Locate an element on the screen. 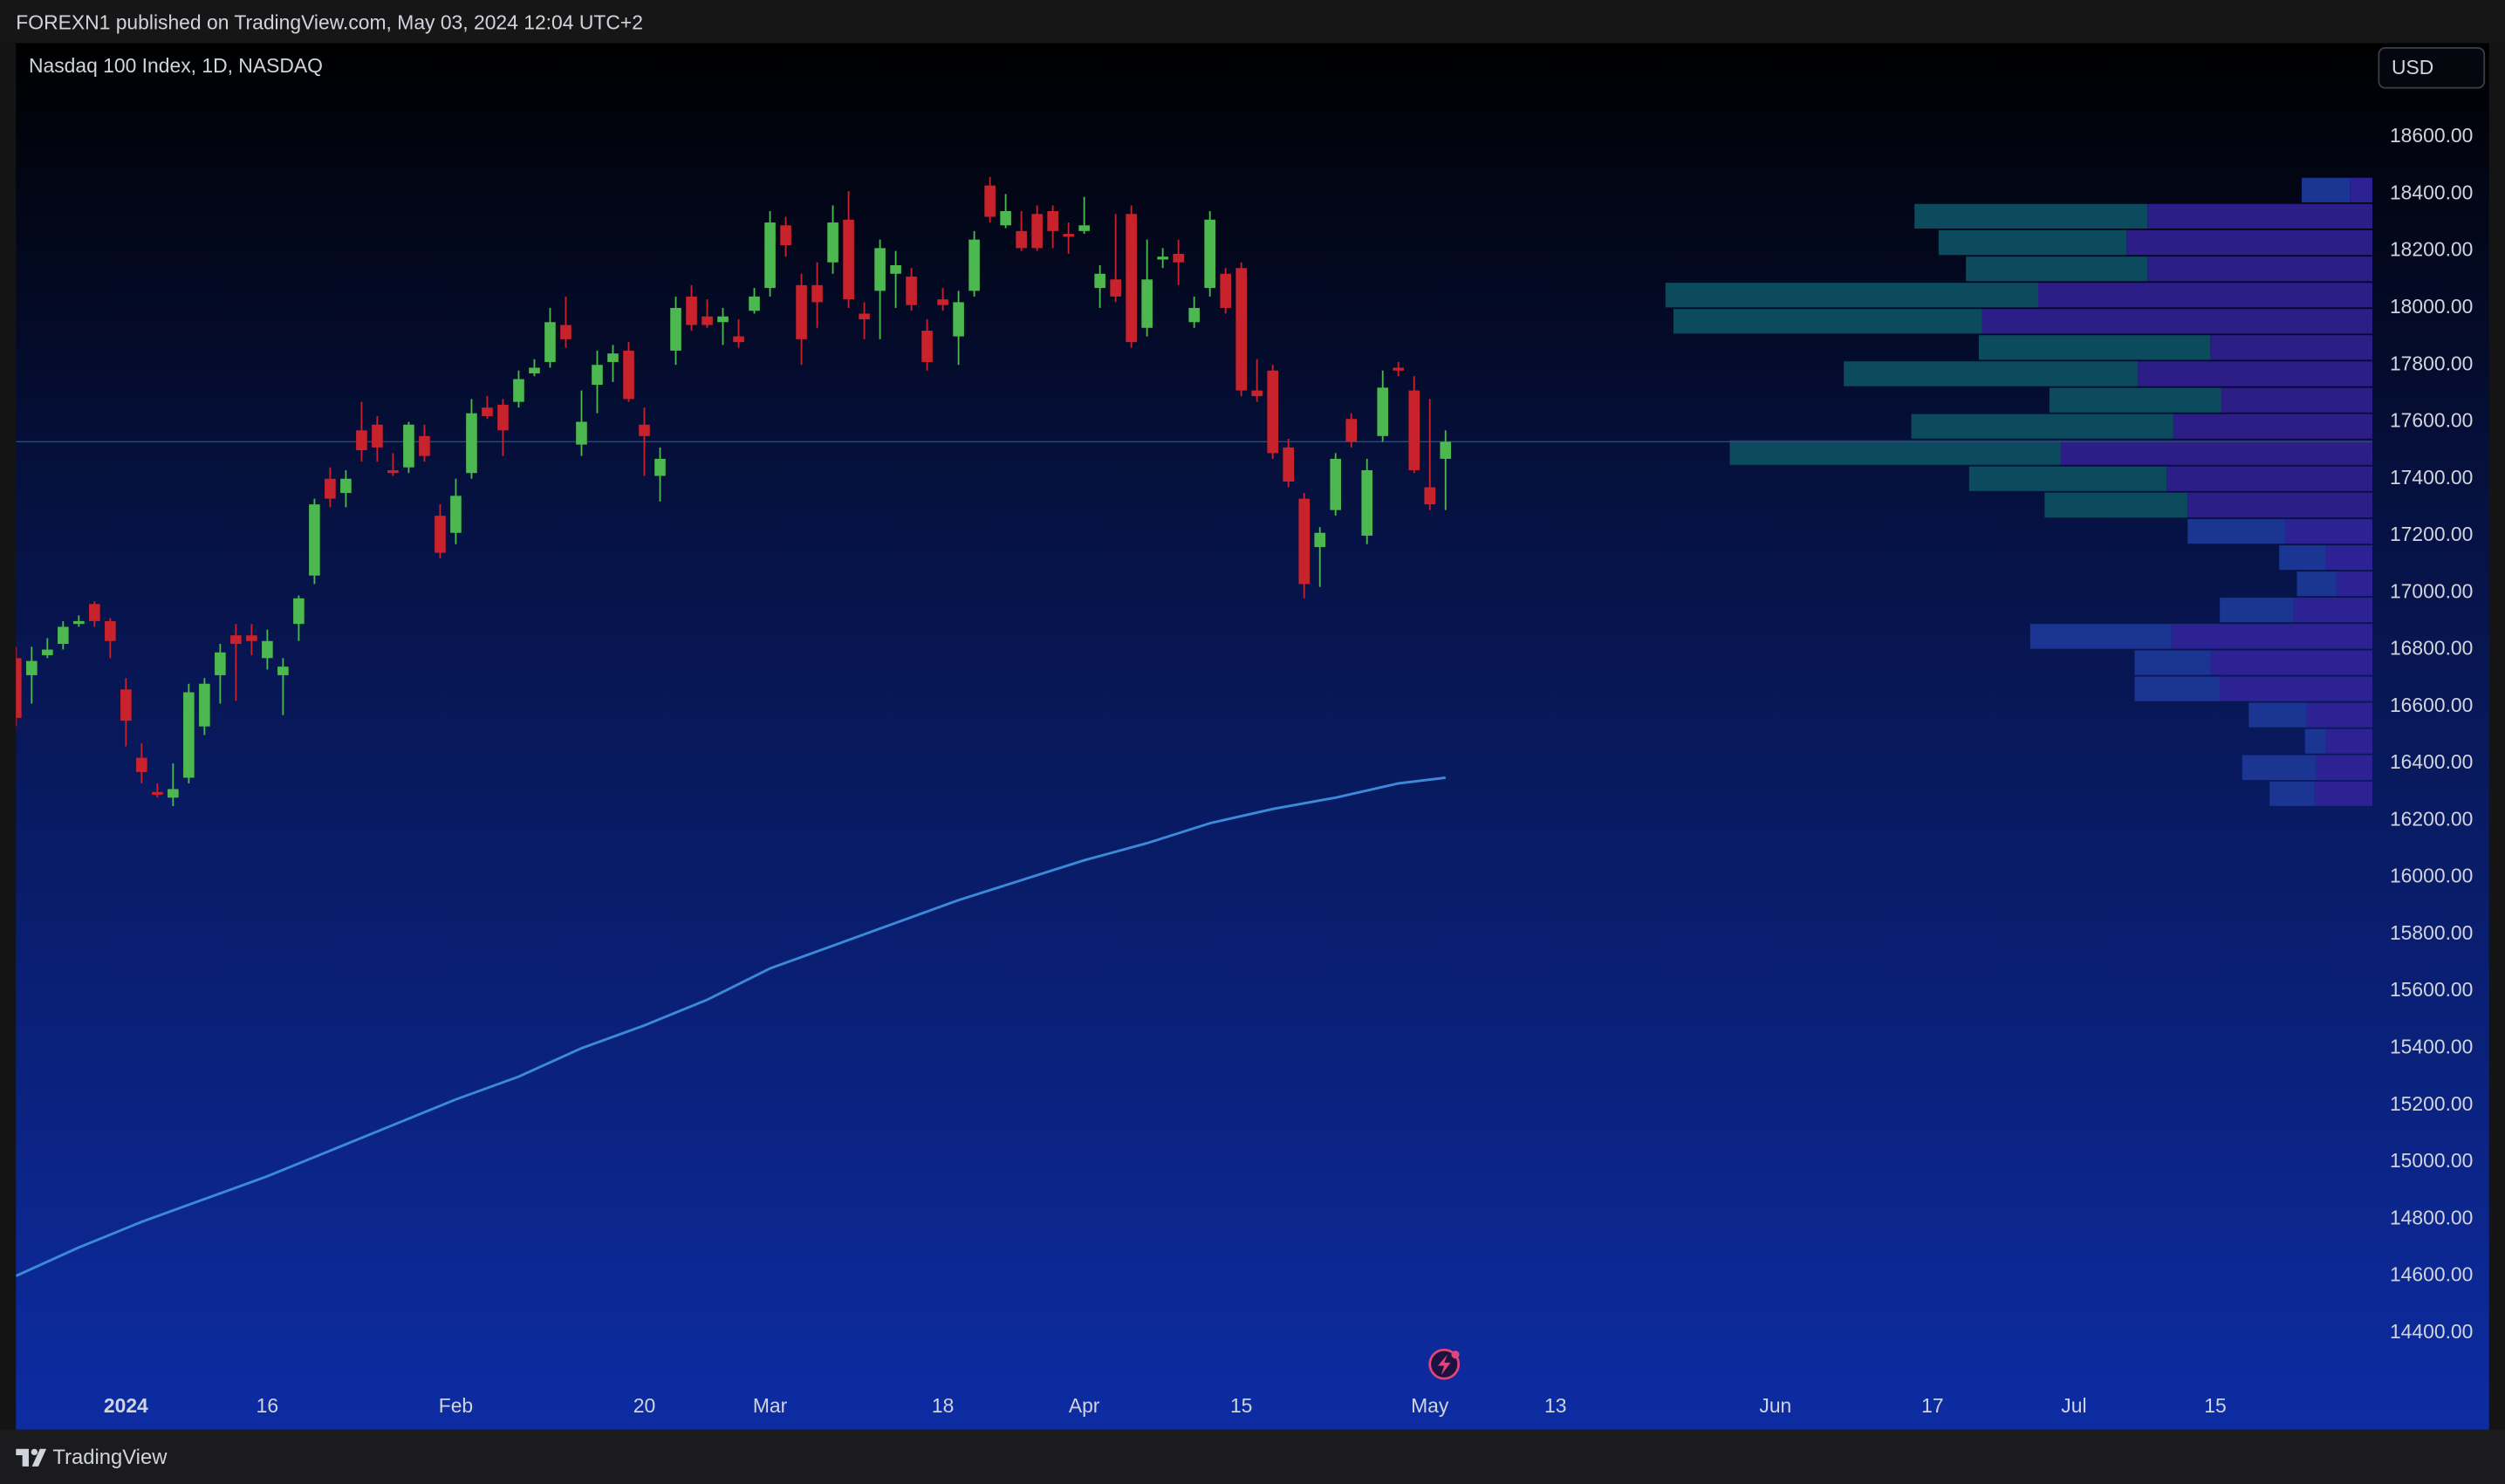 The height and width of the screenshot is (1484, 2505). footer-bar is located at coordinates (1252, 1456).